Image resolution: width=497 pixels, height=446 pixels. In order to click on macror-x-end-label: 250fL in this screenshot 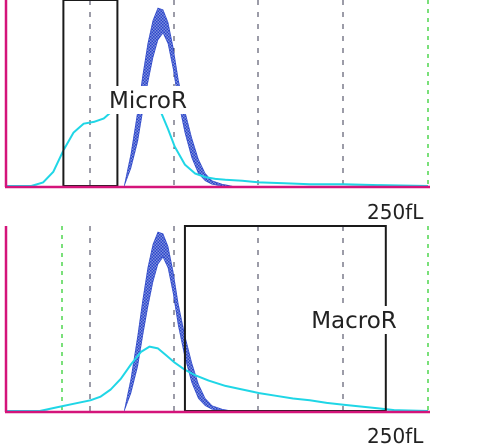, I will do `click(395, 435)`.